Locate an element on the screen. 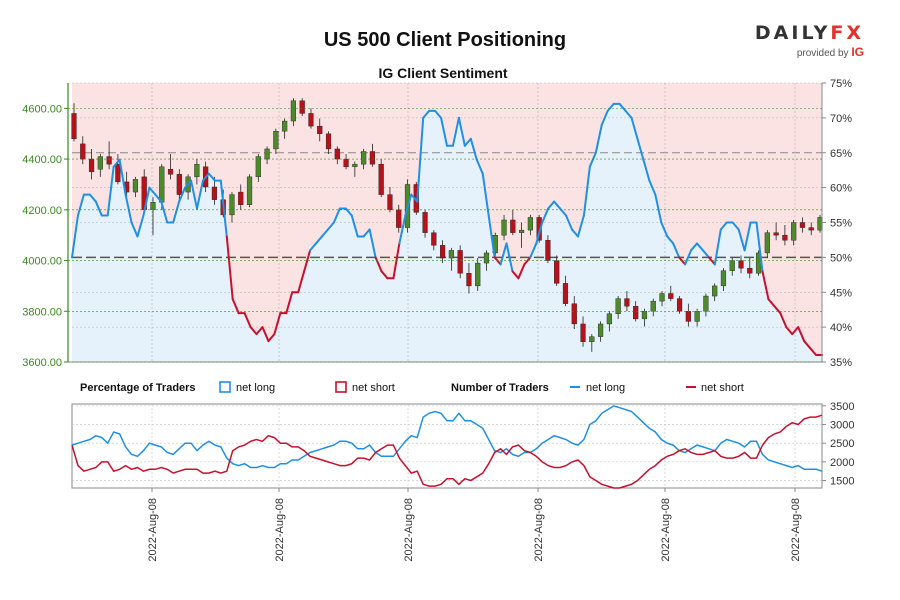 This screenshot has height=600, width=900. brand-name-a: DAILY is located at coordinates (792, 33).